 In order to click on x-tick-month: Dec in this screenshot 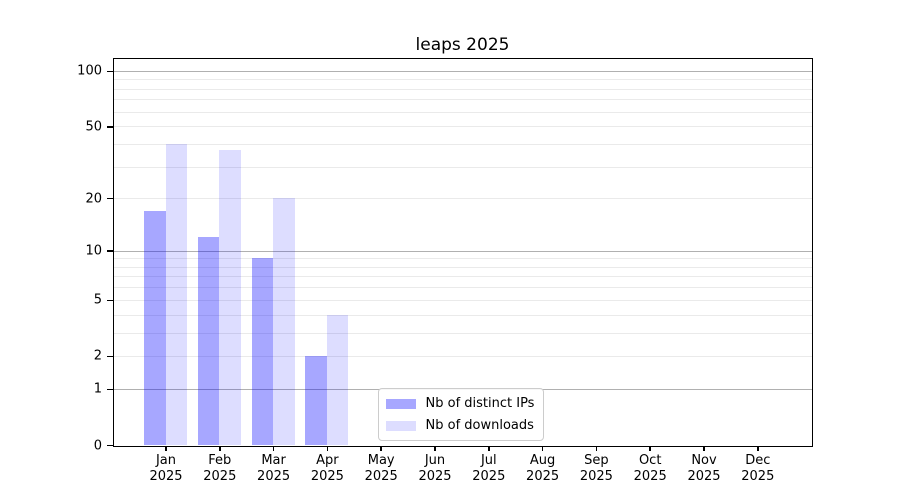, I will do `click(758, 460)`.